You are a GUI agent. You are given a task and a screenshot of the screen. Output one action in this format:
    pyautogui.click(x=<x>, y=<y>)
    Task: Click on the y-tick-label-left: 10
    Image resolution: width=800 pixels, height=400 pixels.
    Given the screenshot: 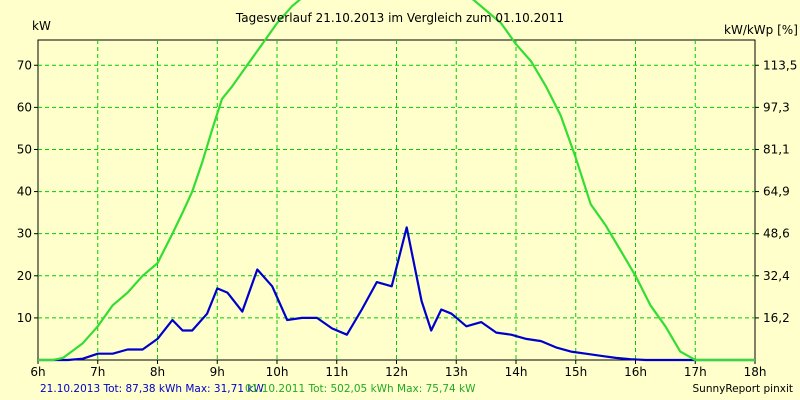 What is the action you would take?
    pyautogui.click(x=24, y=318)
    